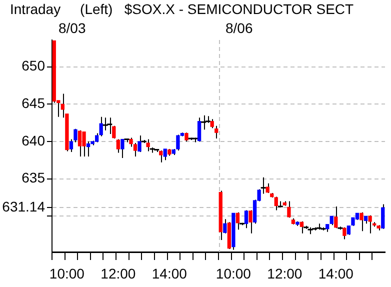 This screenshot has height=287, width=391. What do you see at coordinates (182, 9) in the screenshot?
I see `chart-title: Intraday (Left) $SOX.X - SEMICONDUCTOR SECT` at bounding box center [182, 9].